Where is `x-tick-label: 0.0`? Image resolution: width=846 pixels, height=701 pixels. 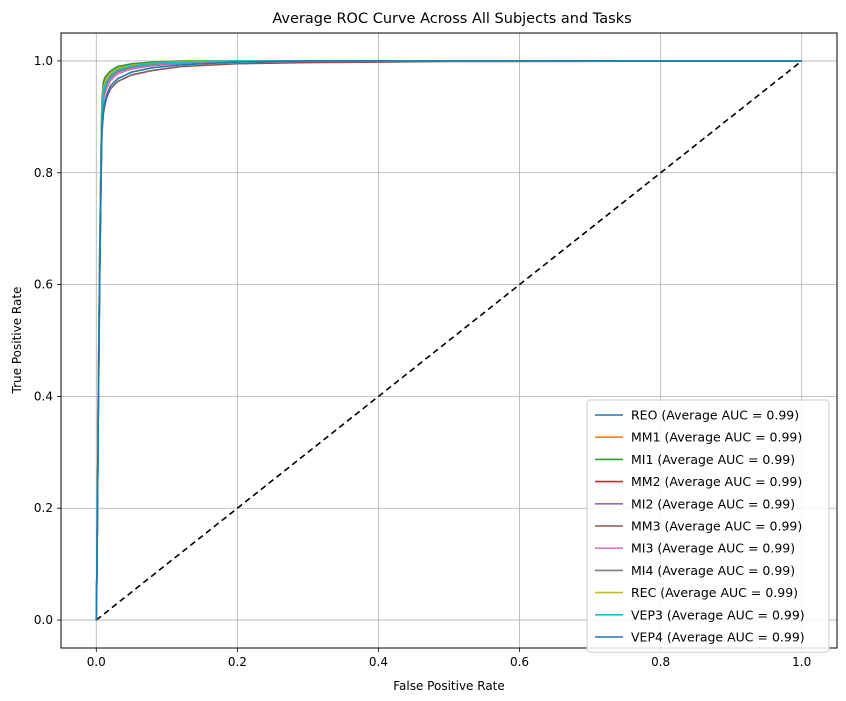
x-tick-label: 0.0 is located at coordinates (96, 662).